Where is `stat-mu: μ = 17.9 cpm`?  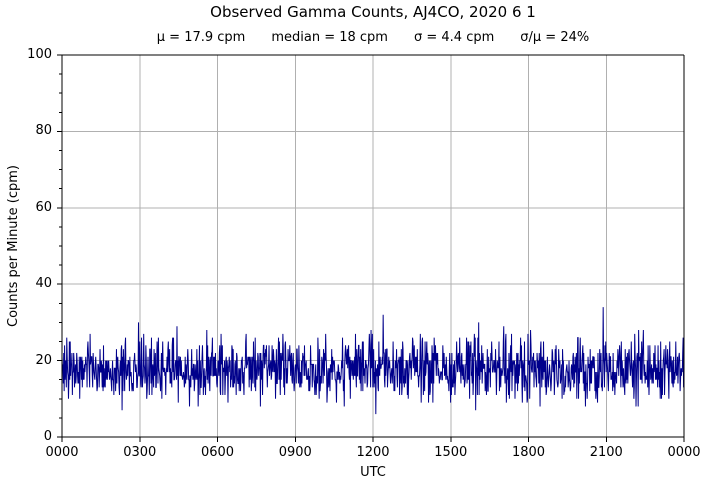
stat-mu: μ = 17.9 cpm is located at coordinates (201, 37).